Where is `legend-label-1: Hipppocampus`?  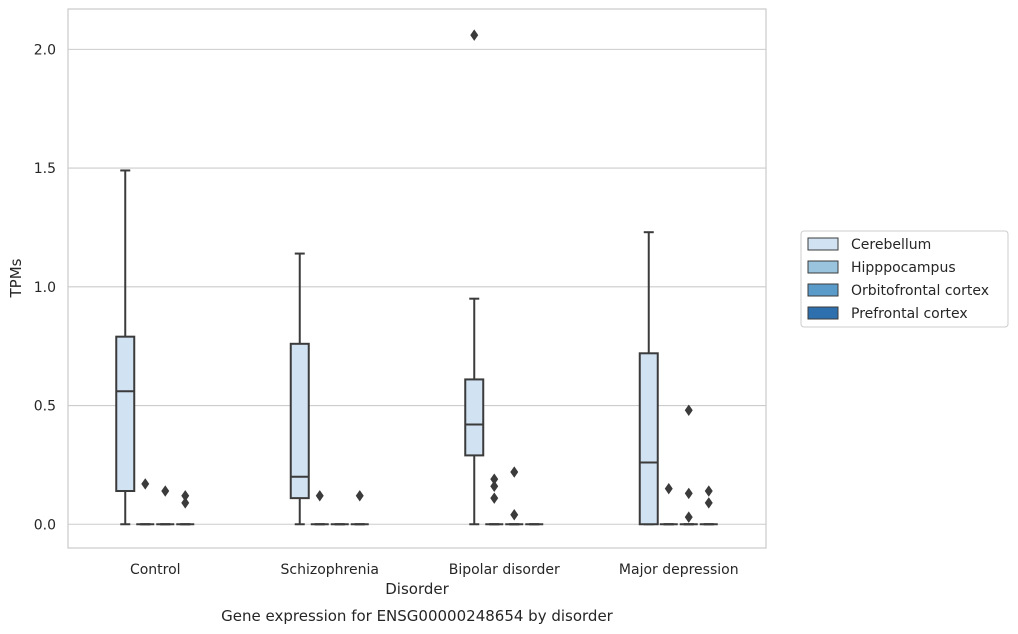 legend-label-1: Hipppocampus is located at coordinates (903, 268).